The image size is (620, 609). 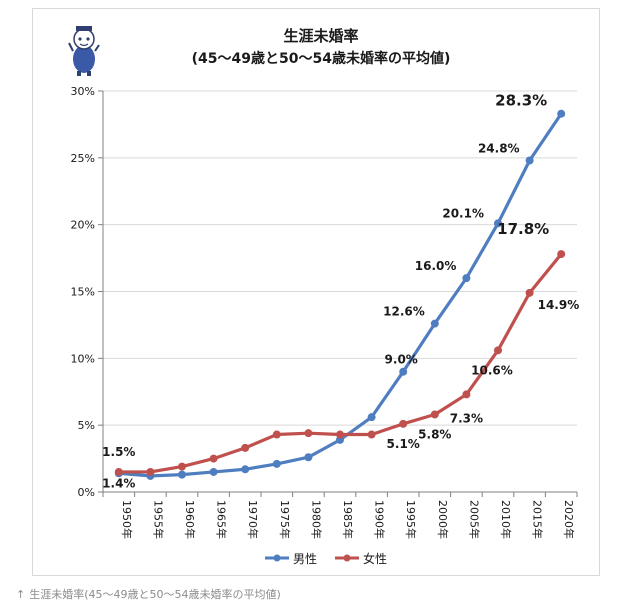 I want to click on x-tick-label: 1980年, so click(x=316, y=519).